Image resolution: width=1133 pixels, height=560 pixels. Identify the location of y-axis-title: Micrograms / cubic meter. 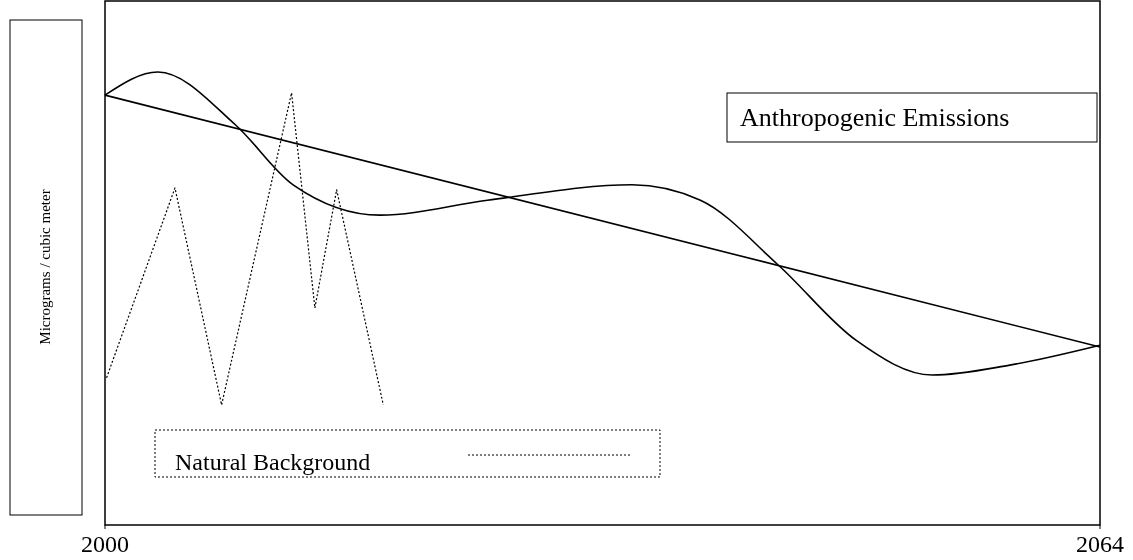
(45, 267).